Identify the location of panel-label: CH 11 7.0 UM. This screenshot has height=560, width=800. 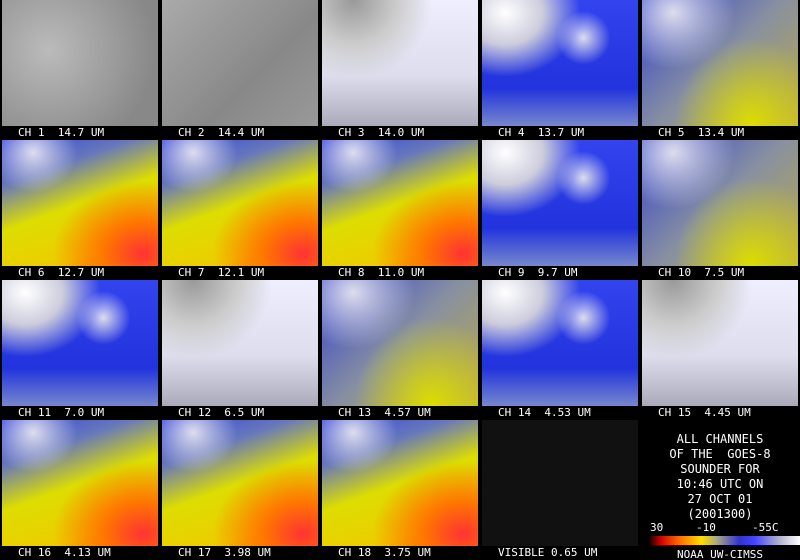
(61, 412).